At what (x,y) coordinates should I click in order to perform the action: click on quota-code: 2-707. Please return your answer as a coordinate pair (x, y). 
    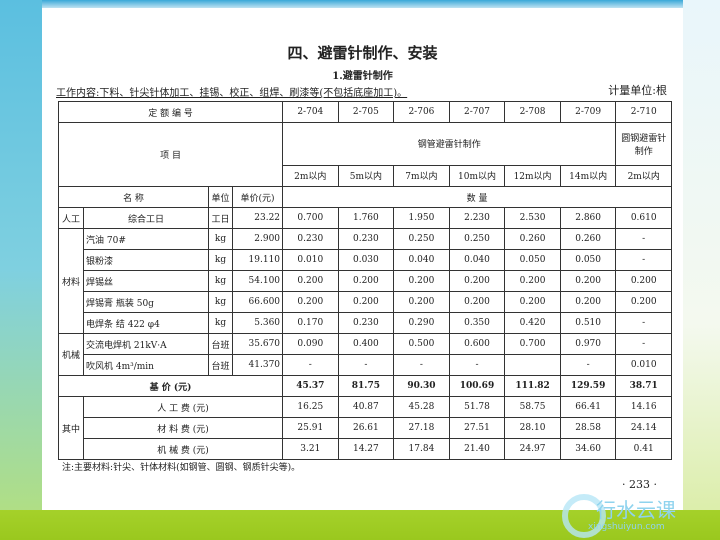
    Looking at the image, I should click on (477, 112).